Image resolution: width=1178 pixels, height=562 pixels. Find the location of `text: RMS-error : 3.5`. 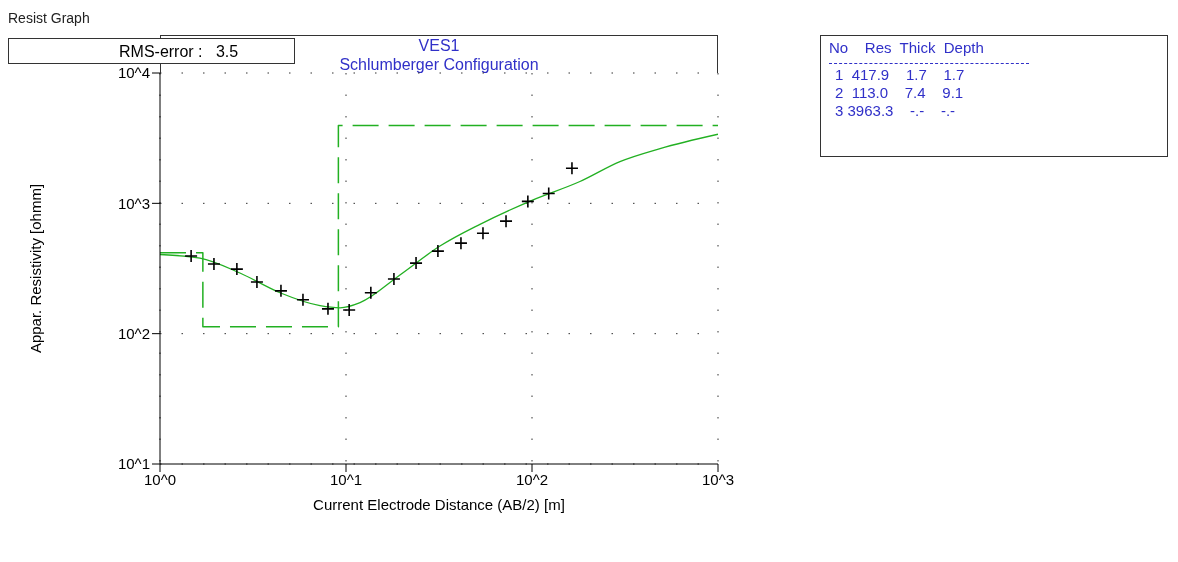

text: RMS-error : 3.5 is located at coordinates (151, 51).